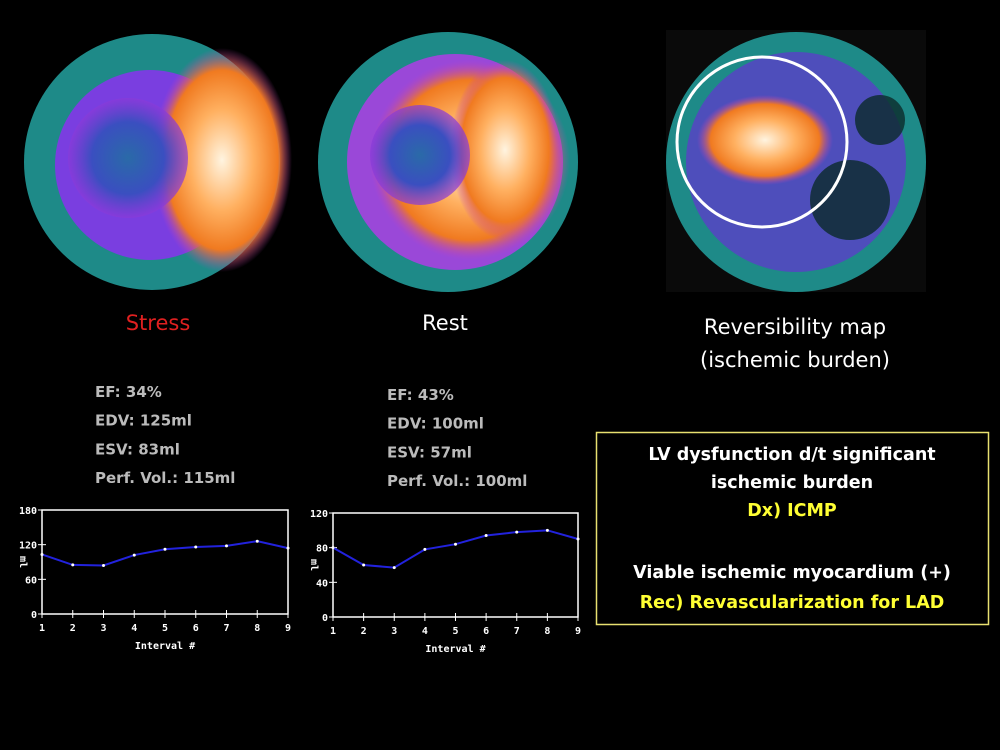 The image size is (1000, 750). I want to click on metric: EDV: 100ml, so click(435, 424).